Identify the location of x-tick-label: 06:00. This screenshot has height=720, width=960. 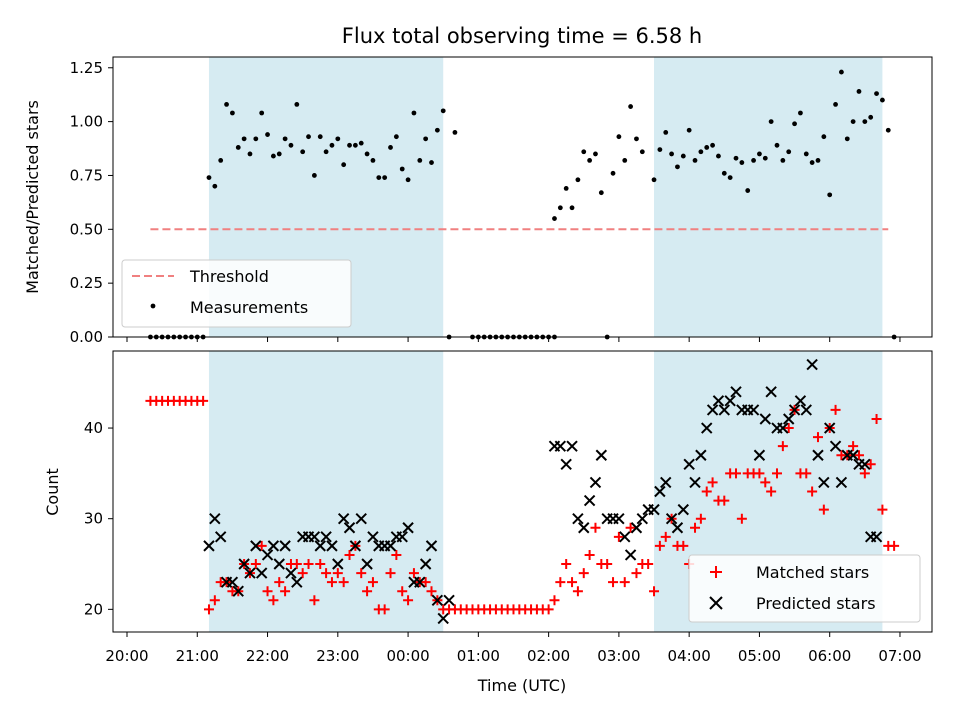
(829, 656).